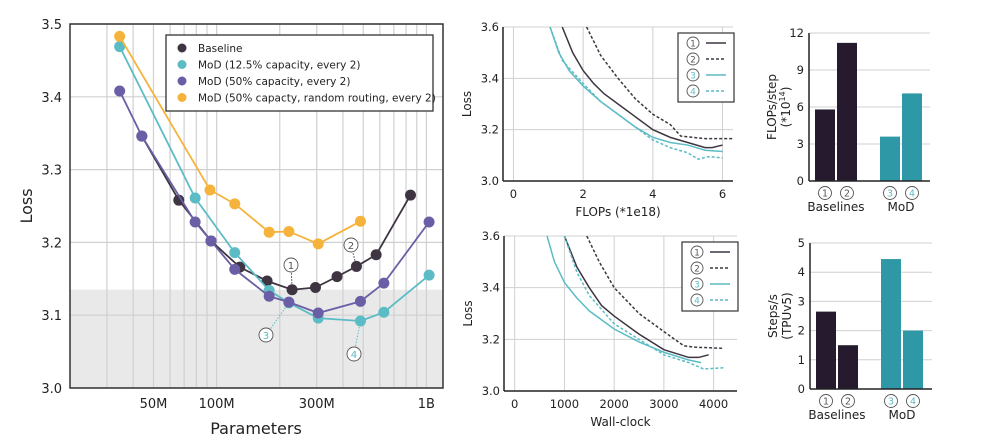  Describe the element at coordinates (564, 404) in the screenshot. I see `x-tick-label: 1000` at that location.